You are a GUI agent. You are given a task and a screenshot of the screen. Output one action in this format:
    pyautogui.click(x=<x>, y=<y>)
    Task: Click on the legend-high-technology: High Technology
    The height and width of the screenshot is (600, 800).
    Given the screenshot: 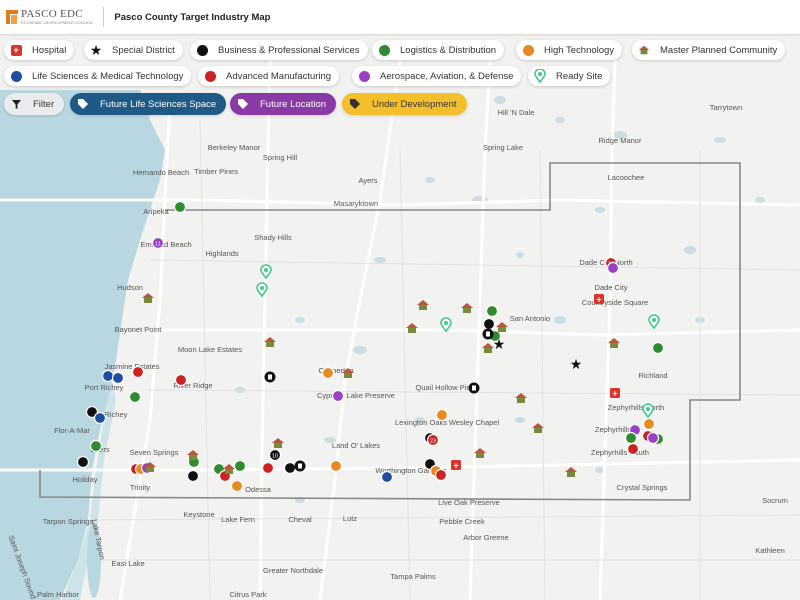 What is the action you would take?
    pyautogui.click(x=569, y=50)
    